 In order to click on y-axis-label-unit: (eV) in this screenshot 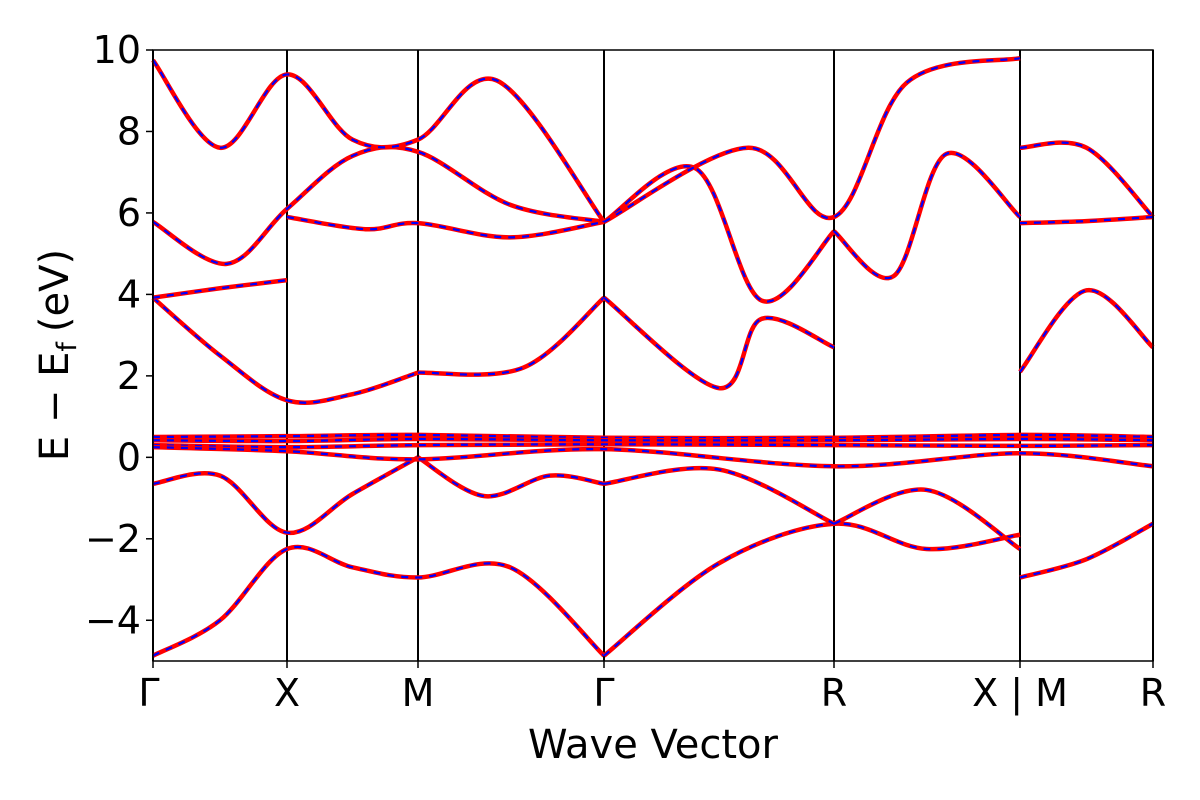, I will do `click(55, 290)`.